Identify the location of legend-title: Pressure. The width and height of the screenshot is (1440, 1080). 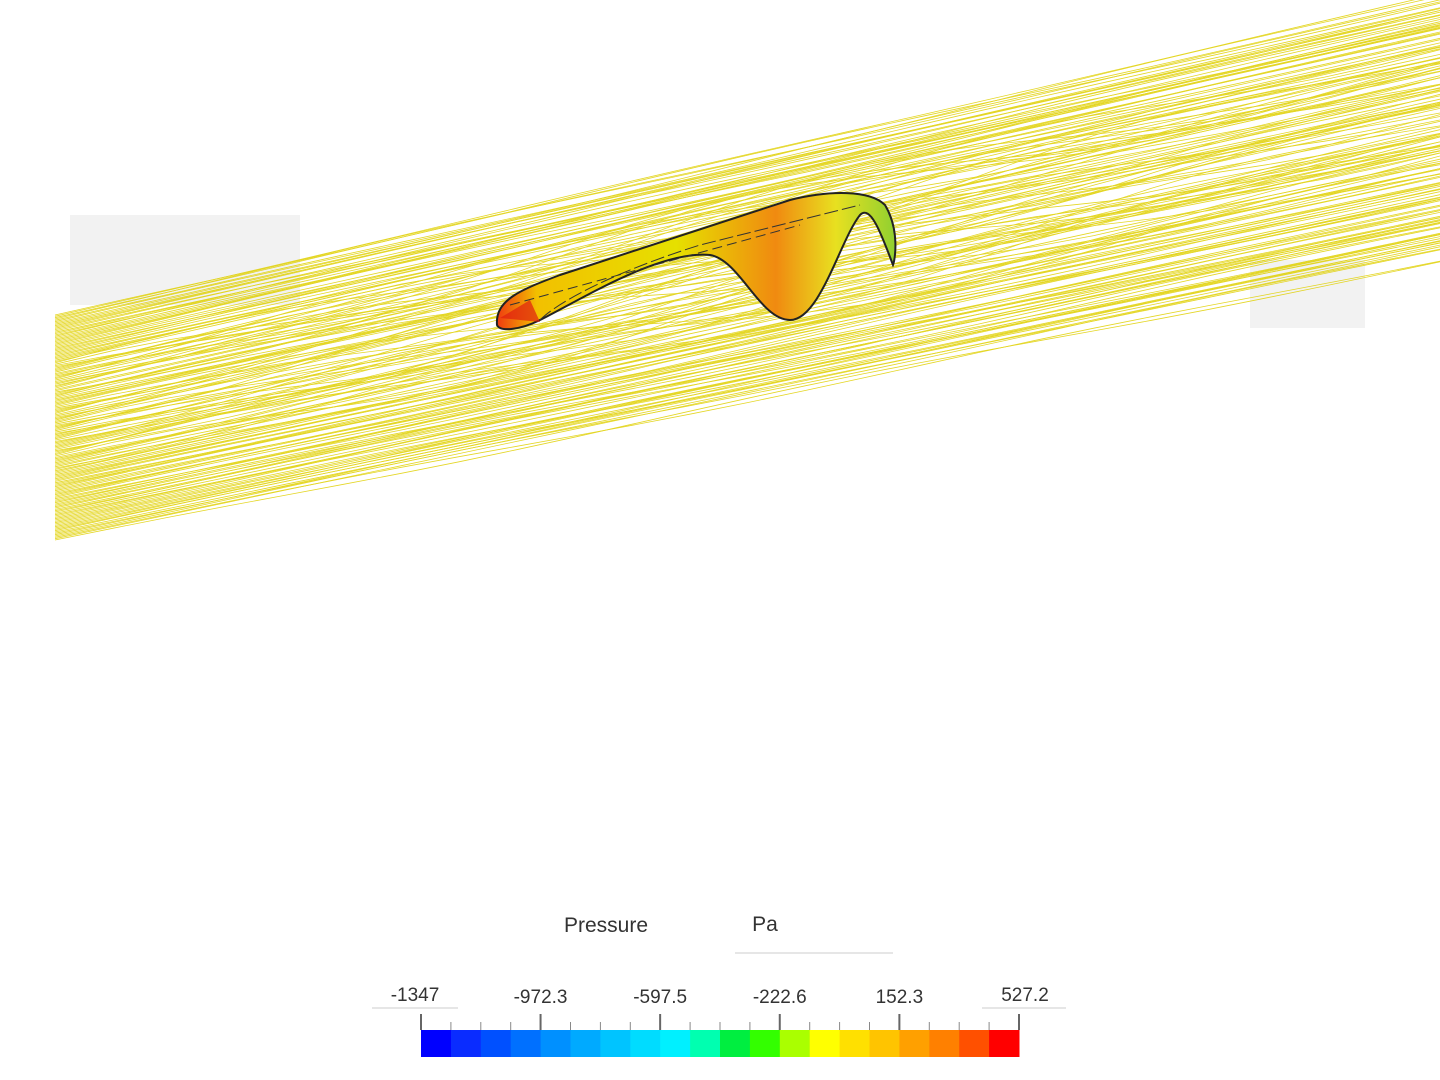
(606, 925).